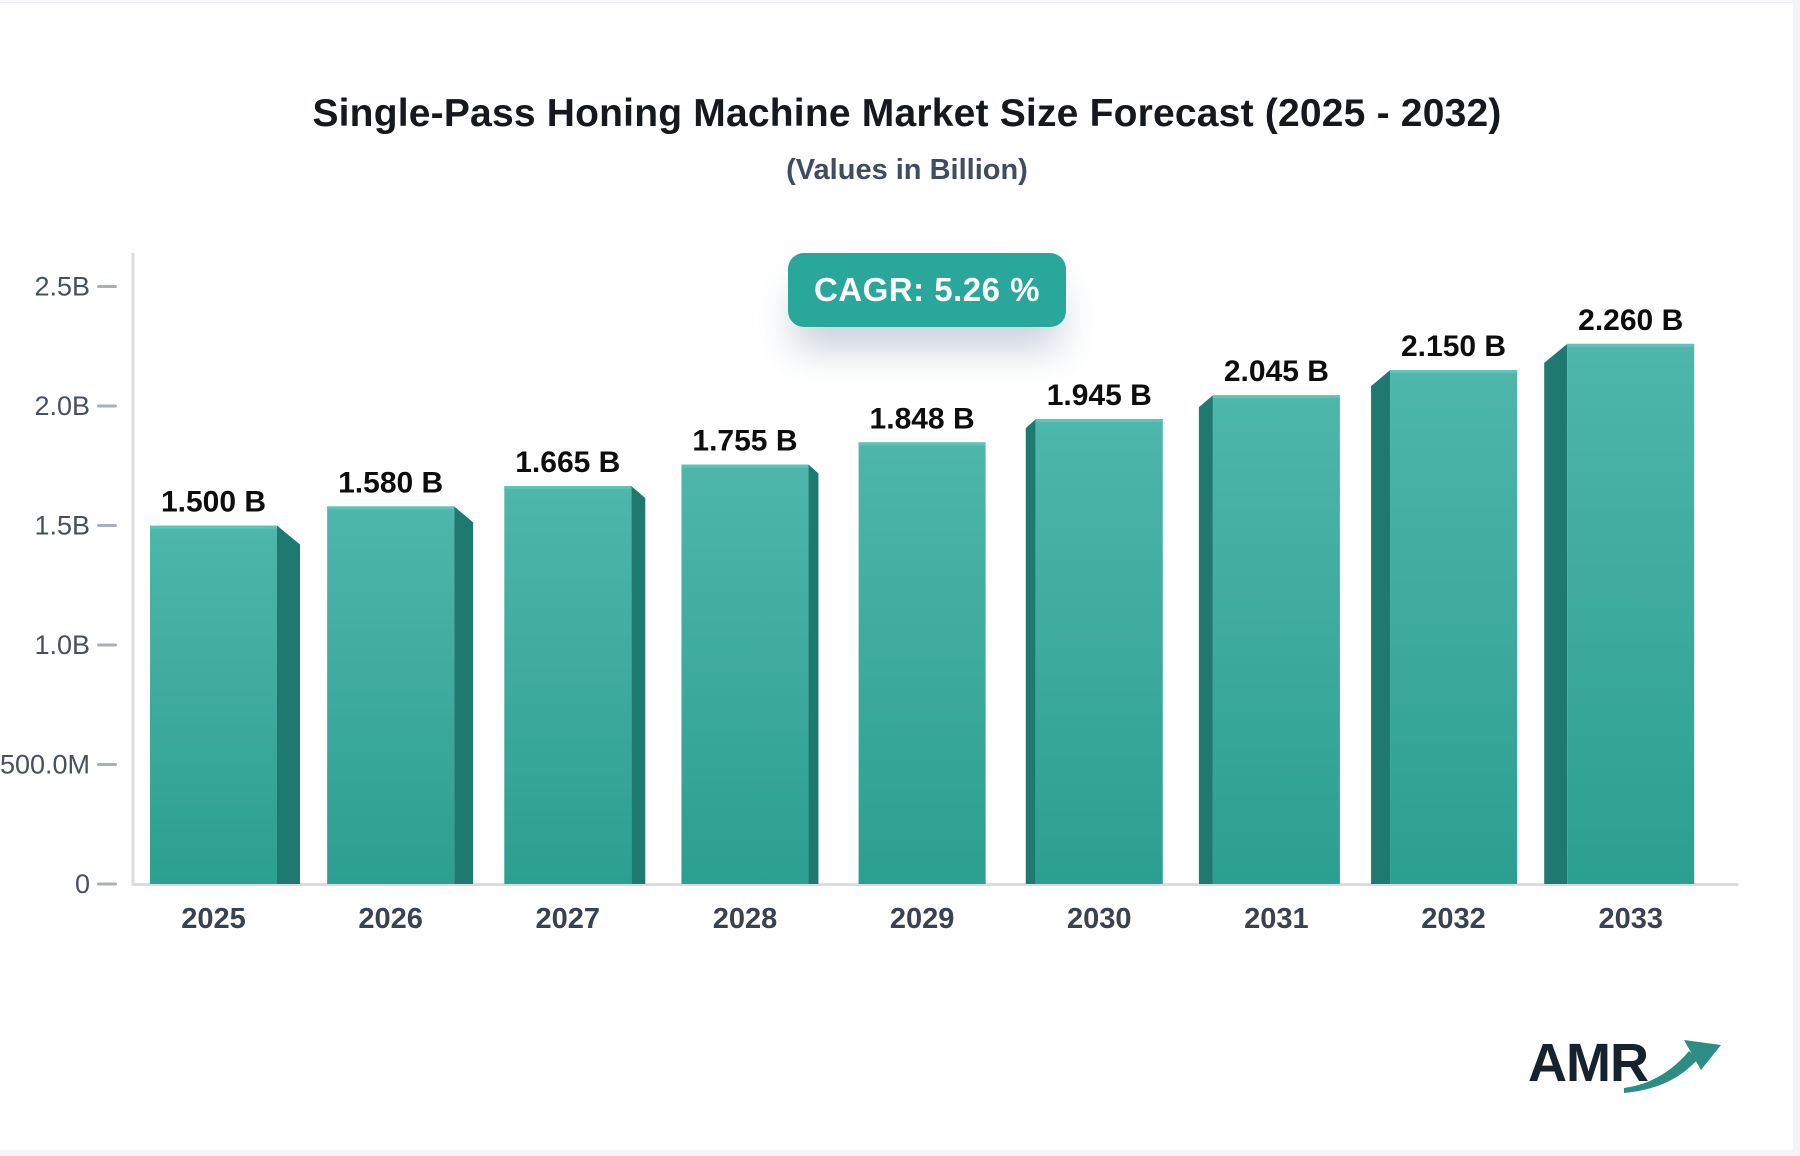 The height and width of the screenshot is (1156, 1800). Describe the element at coordinates (745, 919) in the screenshot. I see `x-category-label: 2028` at that location.